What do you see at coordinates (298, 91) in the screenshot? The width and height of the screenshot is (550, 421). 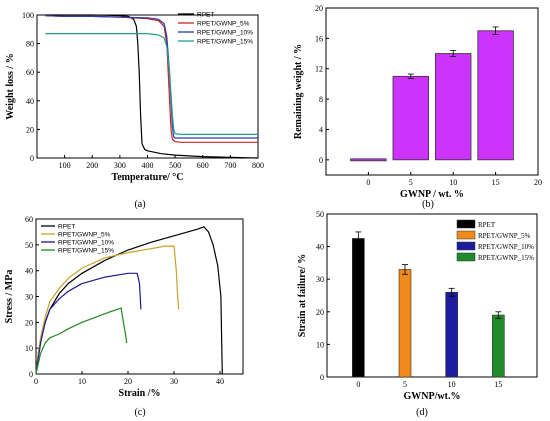 I see `y-axis-label: Remaining weight / %` at bounding box center [298, 91].